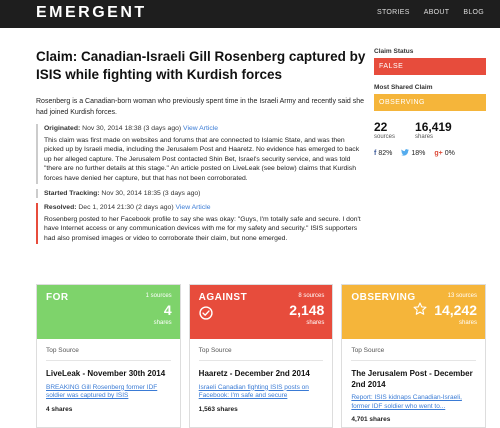 This screenshot has width=500, height=428. What do you see at coordinates (151, 193) in the screenshot?
I see `timeline-date: Nov 30, 2014 18:35 (3 days ago)` at bounding box center [151, 193].